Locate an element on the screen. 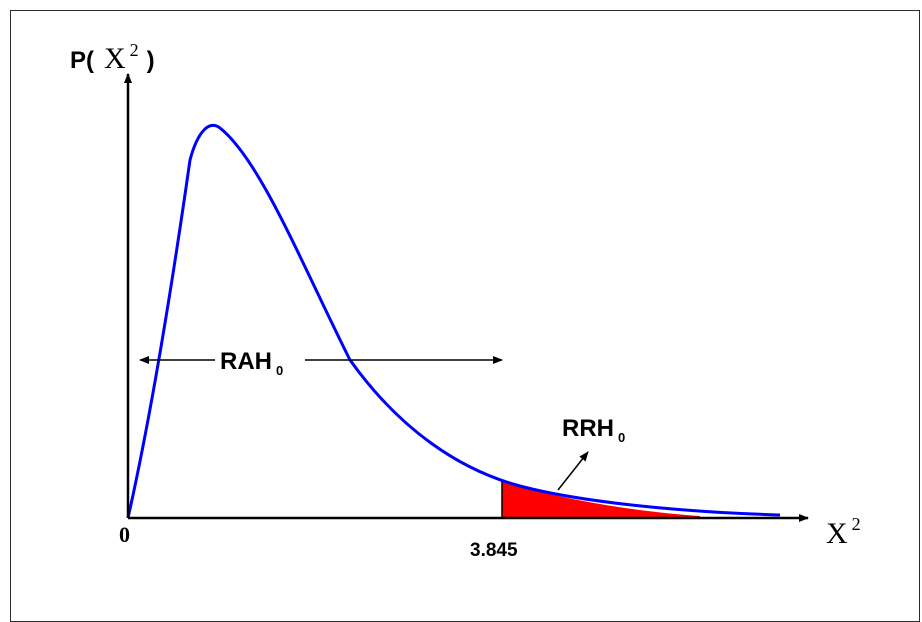  y-axis-label: P( X 2 ) is located at coordinates (112, 57).